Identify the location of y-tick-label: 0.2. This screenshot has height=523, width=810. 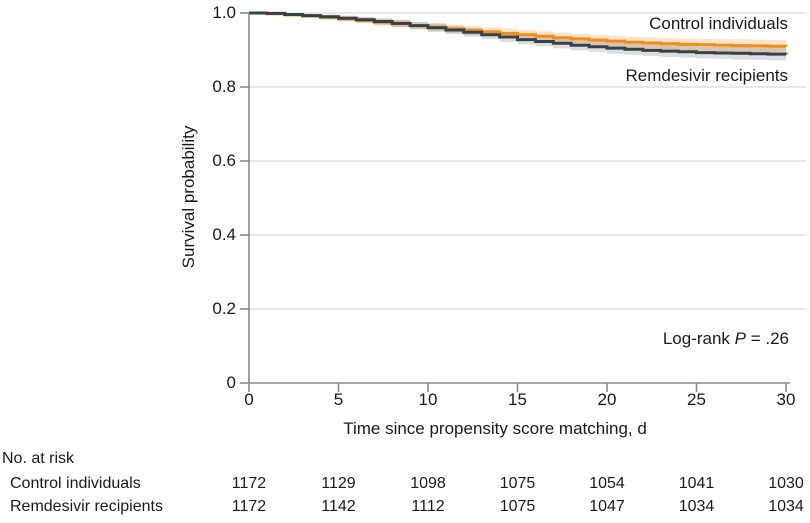
(224, 308).